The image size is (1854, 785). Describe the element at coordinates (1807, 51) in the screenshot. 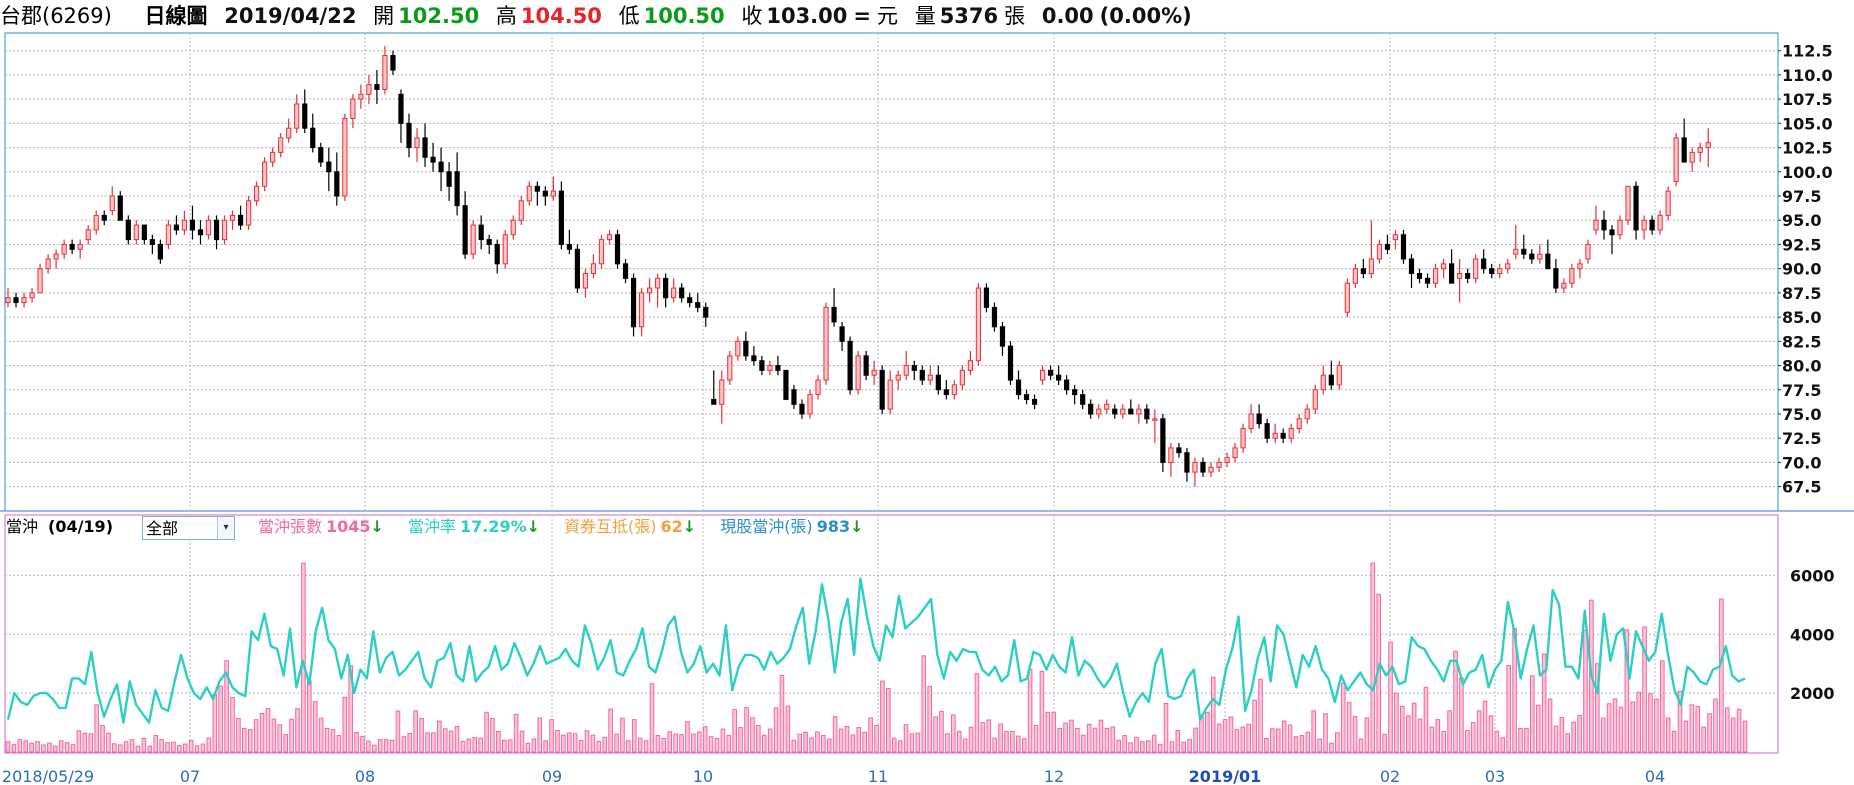

I see `price-tick-label: 112.5` at that location.